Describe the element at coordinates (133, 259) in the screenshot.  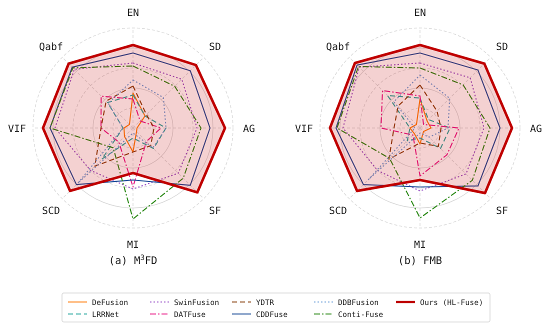
I see `text: (a) M$^{3}$FD` at that location.